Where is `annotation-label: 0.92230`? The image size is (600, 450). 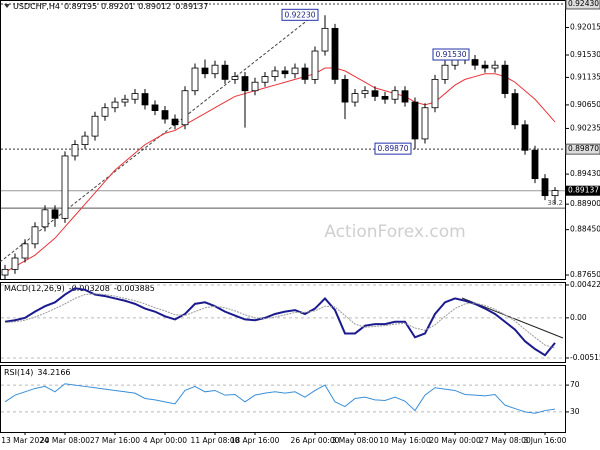
annotation-label: 0.92230 is located at coordinates (299, 14).